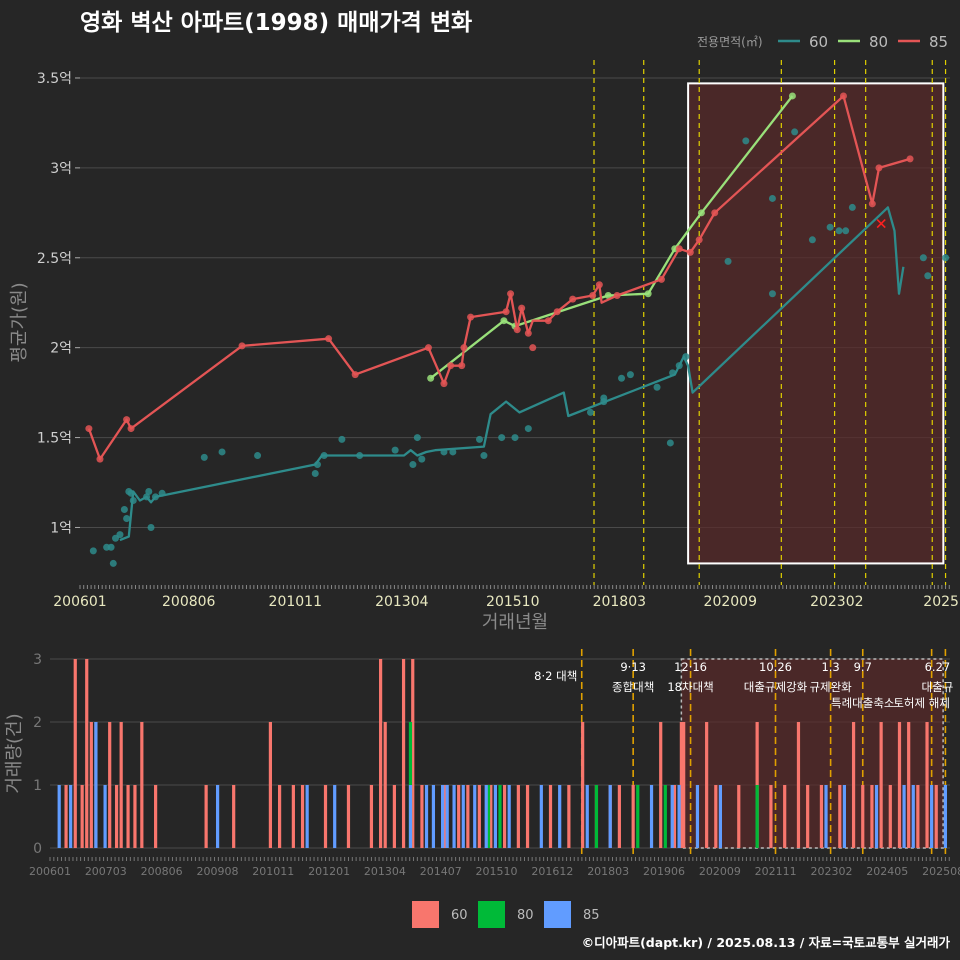 This screenshot has width=960, height=960. What do you see at coordinates (720, 871) in the screenshot?
I see `bar-x-tick-label: 202009` at bounding box center [720, 871].